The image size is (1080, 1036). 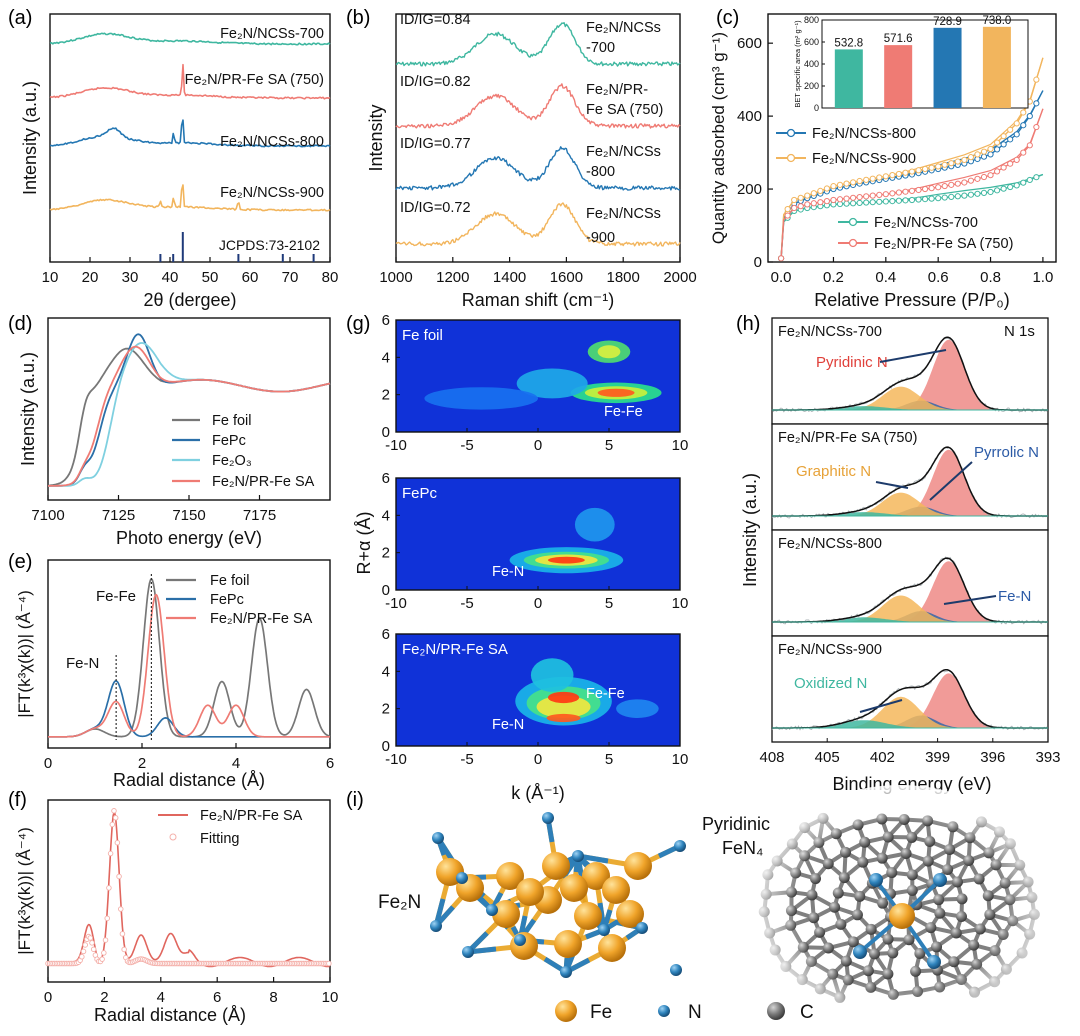 What do you see at coordinates (833, 277) in the screenshot?
I see `x-tick-label: 0.2` at bounding box center [833, 277].